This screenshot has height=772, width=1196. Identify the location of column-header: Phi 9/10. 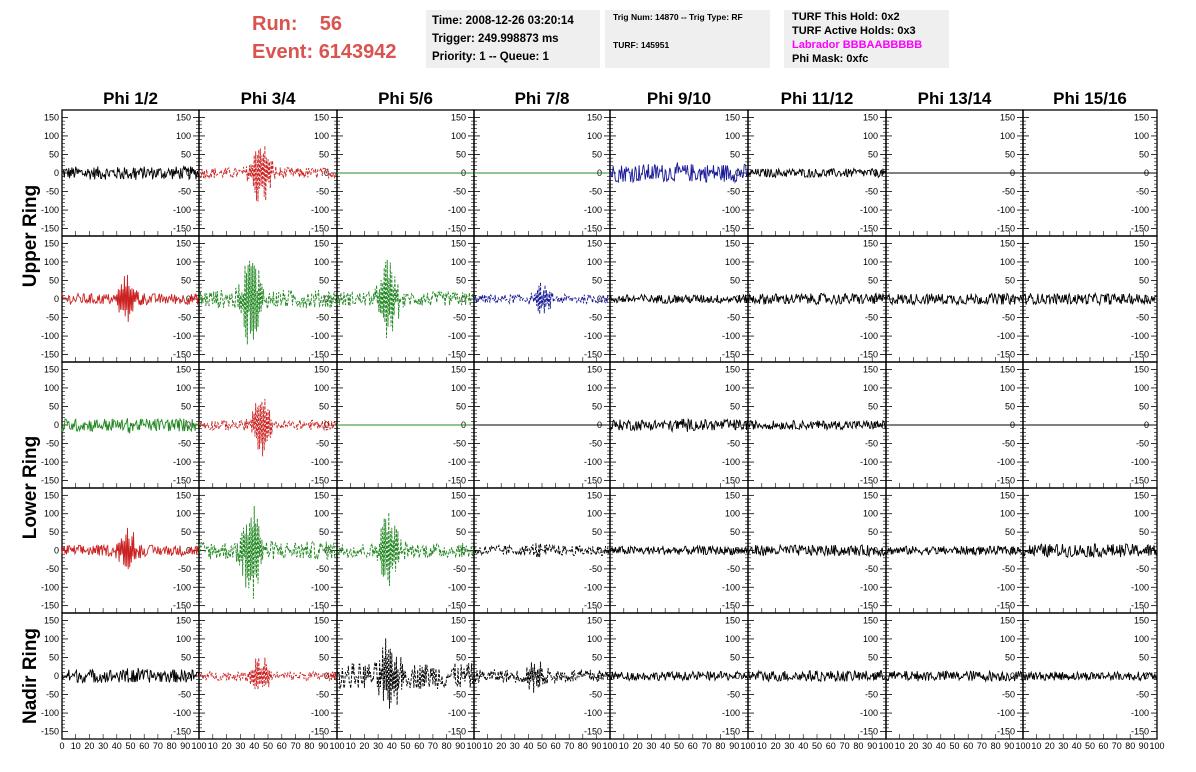
(679, 98).